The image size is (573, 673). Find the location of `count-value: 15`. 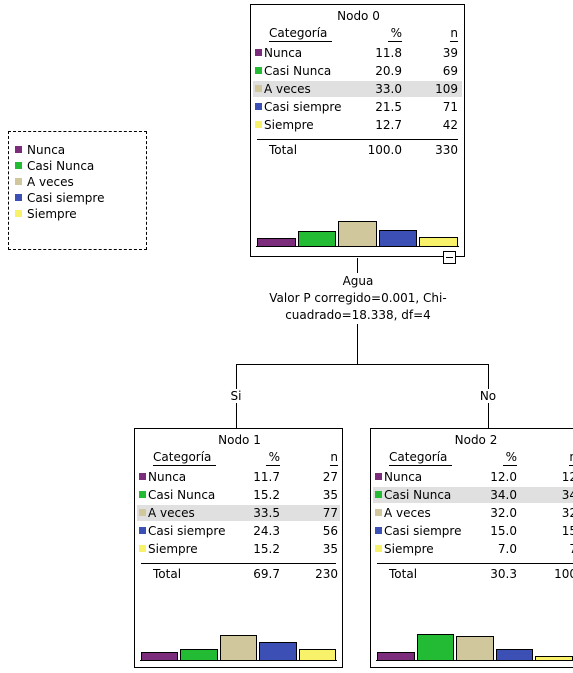

count-value: 15 is located at coordinates (567, 531).